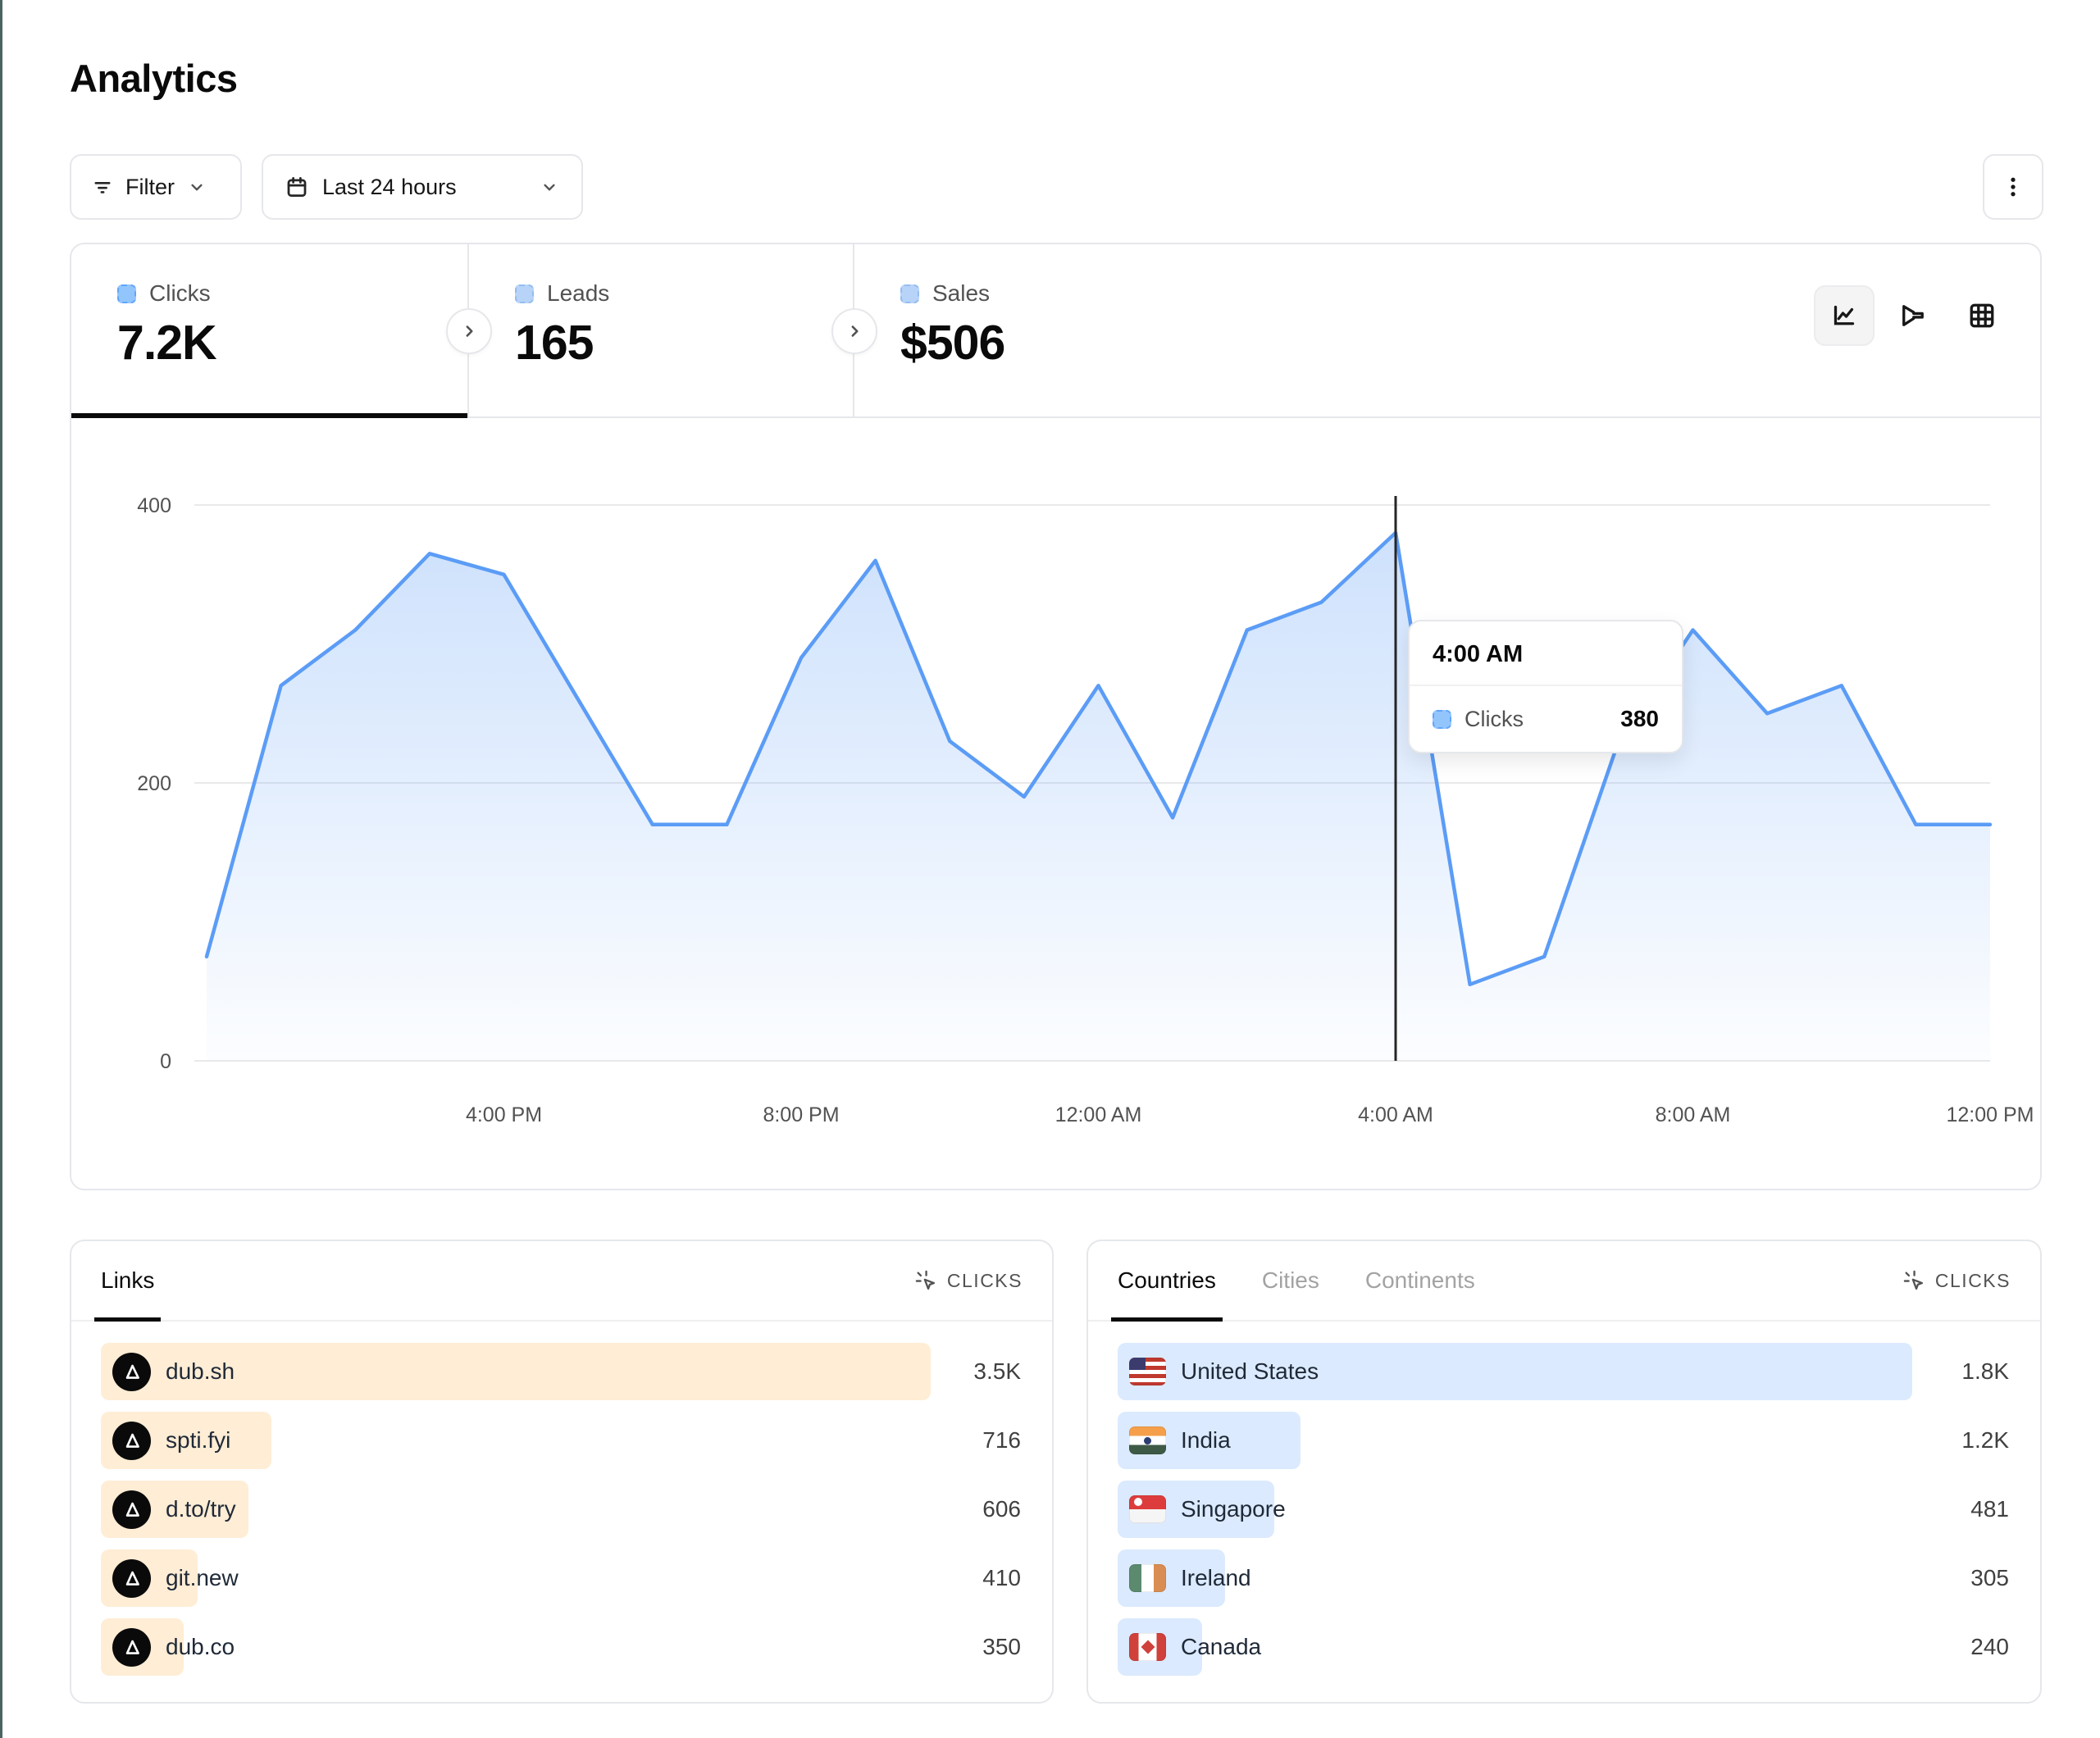  Describe the element at coordinates (562, 1647) in the screenshot. I see `link-row: dub.co 350` at that location.